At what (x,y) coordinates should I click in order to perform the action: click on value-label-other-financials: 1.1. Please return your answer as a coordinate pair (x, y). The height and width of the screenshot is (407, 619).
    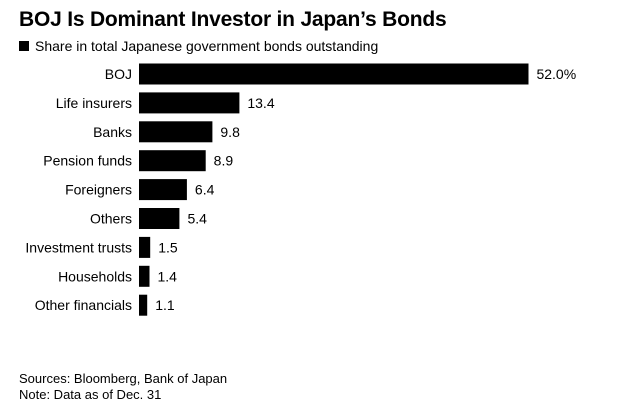
    Looking at the image, I should click on (165, 305).